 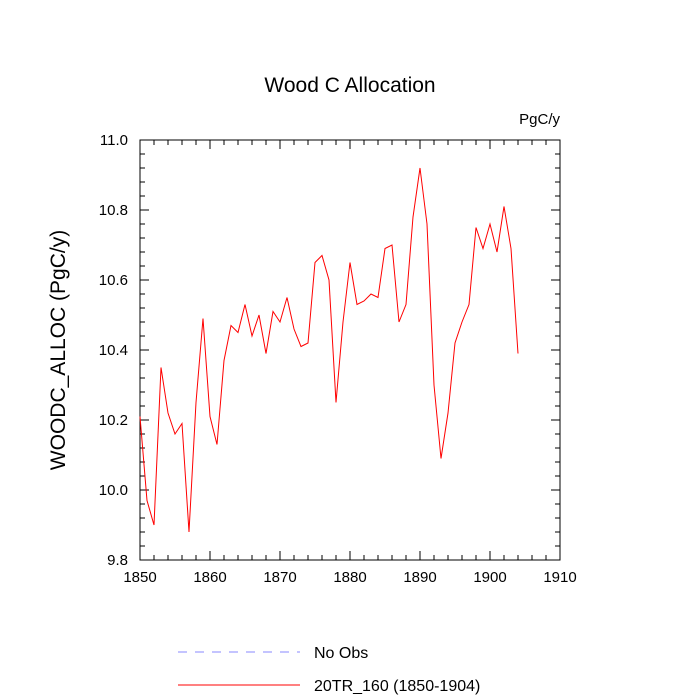 What do you see at coordinates (113, 420) in the screenshot?
I see `y-tick-label: 10.2` at bounding box center [113, 420].